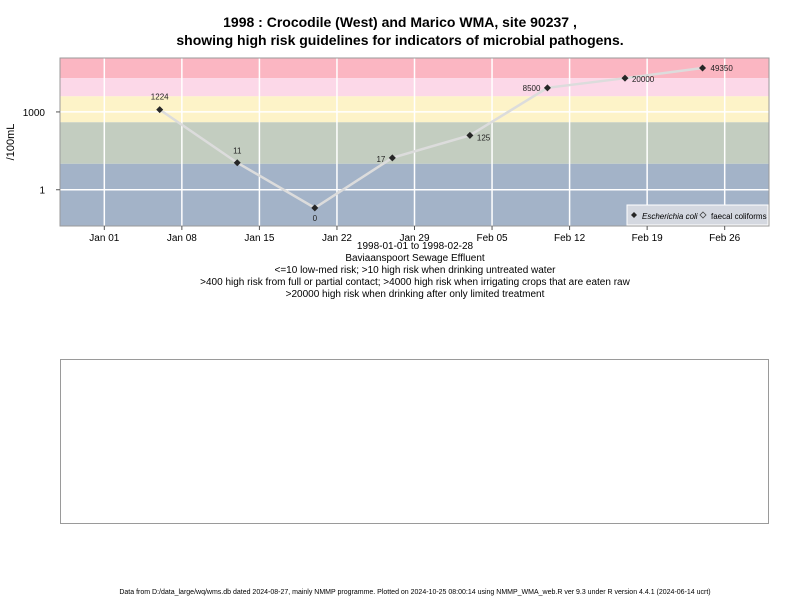 The width and height of the screenshot is (800, 600). I want to click on x-tick-label-5: Feb 05, so click(492, 238).